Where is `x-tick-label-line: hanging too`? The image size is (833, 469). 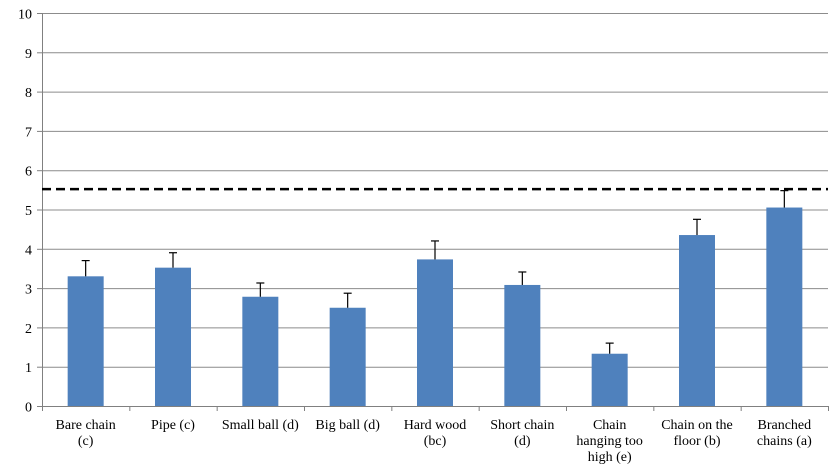 x-tick-label-line: hanging too is located at coordinates (609, 441).